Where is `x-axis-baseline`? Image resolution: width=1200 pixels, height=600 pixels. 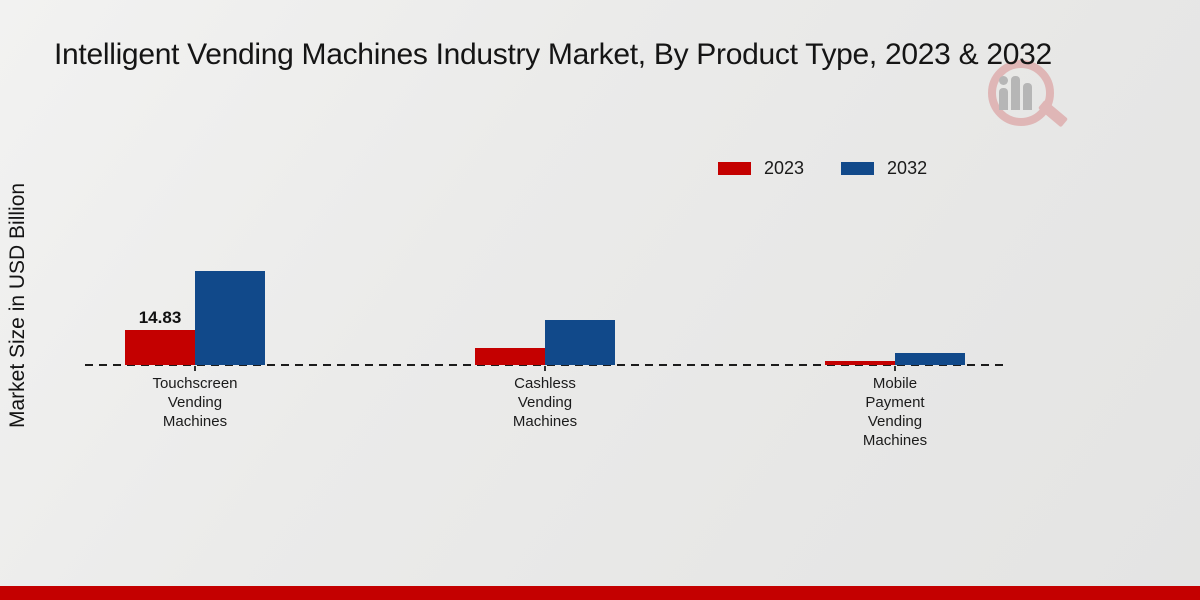 x-axis-baseline is located at coordinates (545, 365).